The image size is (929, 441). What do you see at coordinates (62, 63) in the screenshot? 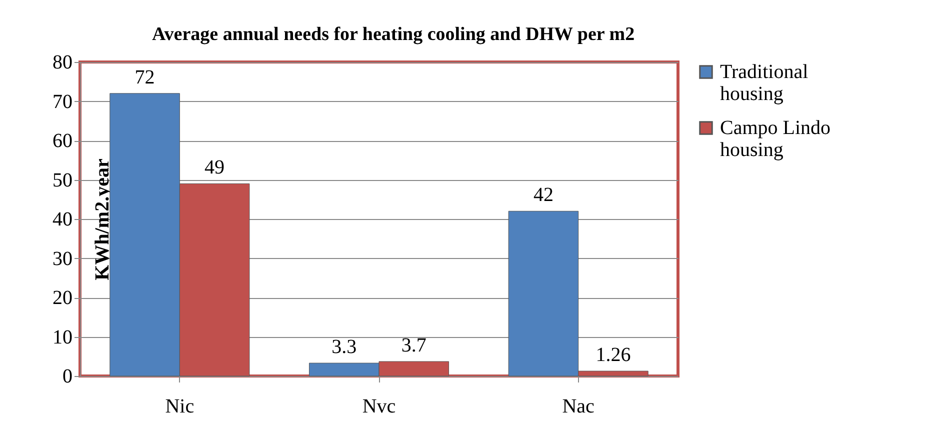
I see `y-tick-label: 80` at bounding box center [62, 63].